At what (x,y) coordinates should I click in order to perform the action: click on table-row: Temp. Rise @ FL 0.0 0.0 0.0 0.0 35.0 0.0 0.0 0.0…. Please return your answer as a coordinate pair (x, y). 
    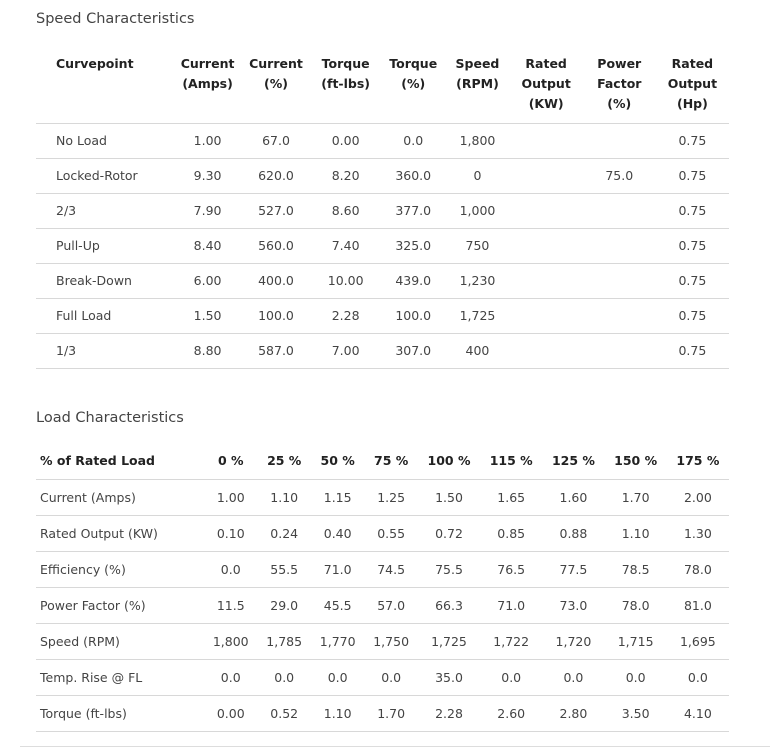
    Looking at the image, I should click on (382, 677).